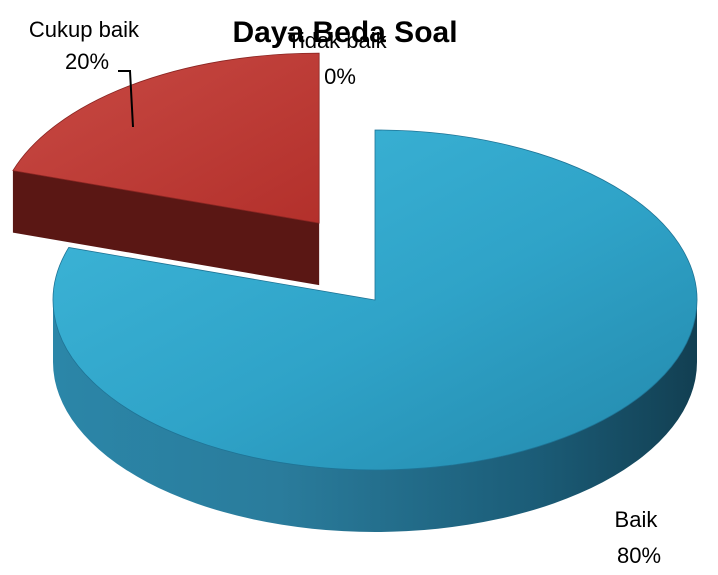 The height and width of the screenshot is (575, 718). I want to click on data-label-tidak-baik-name: Tidak baik, so click(337, 40).